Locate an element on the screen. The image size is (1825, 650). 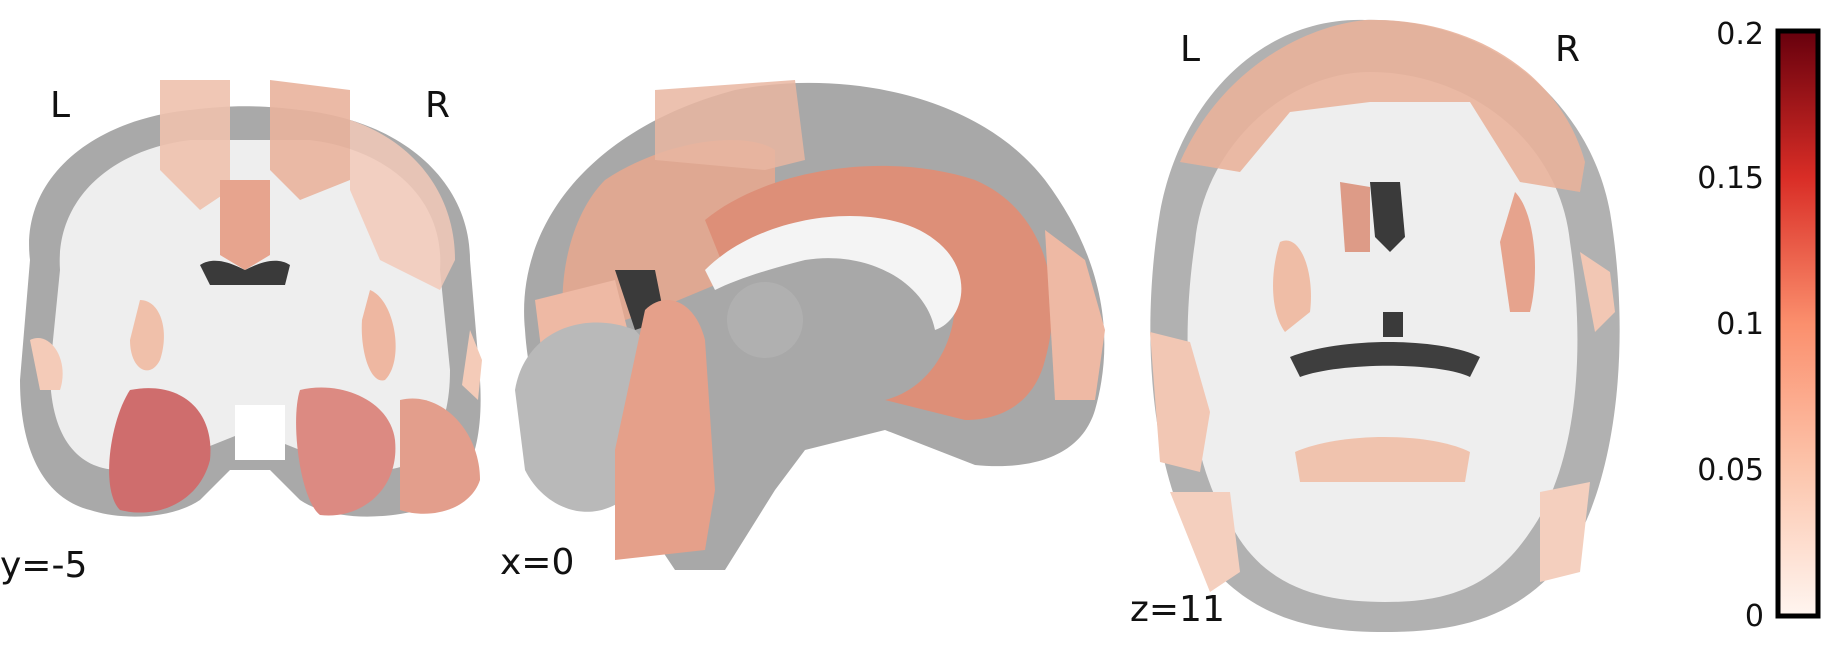
coronal-brainstem-gap is located at coordinates (260, 432).